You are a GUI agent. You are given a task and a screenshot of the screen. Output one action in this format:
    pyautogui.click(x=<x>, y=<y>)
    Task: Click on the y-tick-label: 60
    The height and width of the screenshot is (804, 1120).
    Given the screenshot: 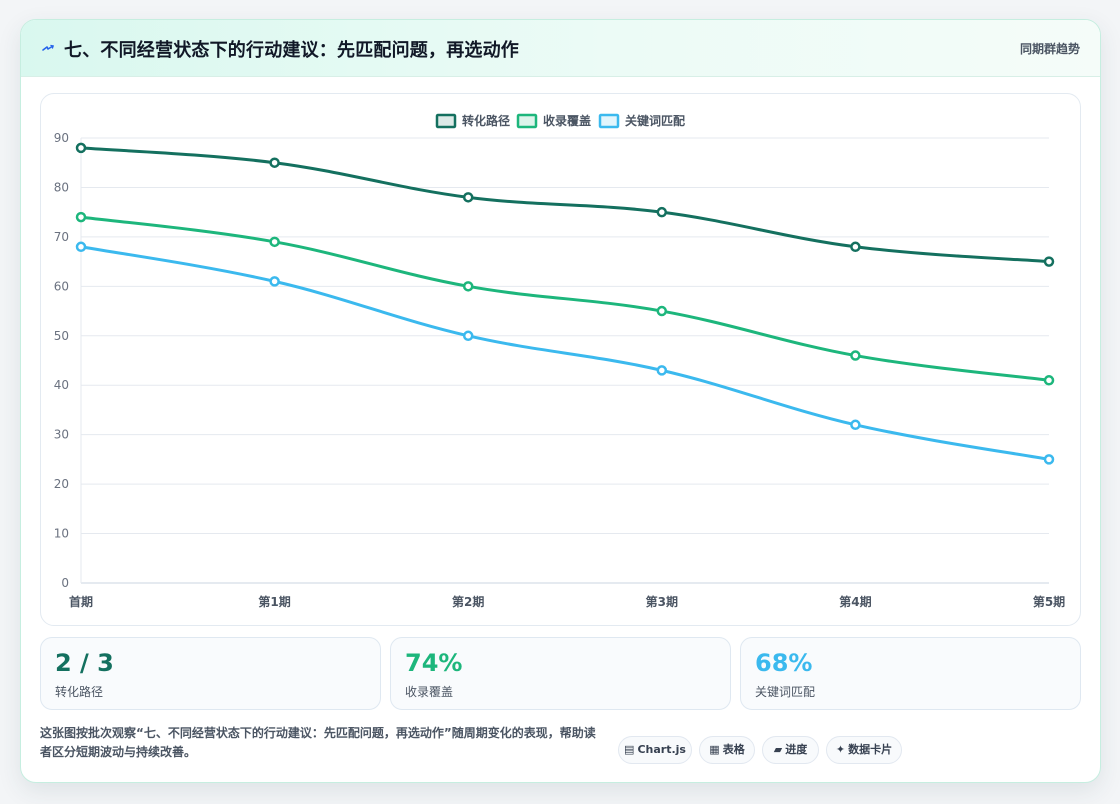 What is the action you would take?
    pyautogui.click(x=61, y=286)
    